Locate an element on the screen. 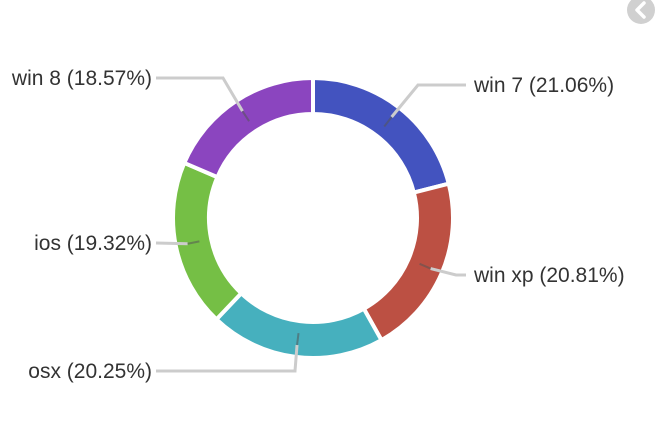 This screenshot has height=426, width=670. label-win-7: win 7 (21.06%) is located at coordinates (543, 85).